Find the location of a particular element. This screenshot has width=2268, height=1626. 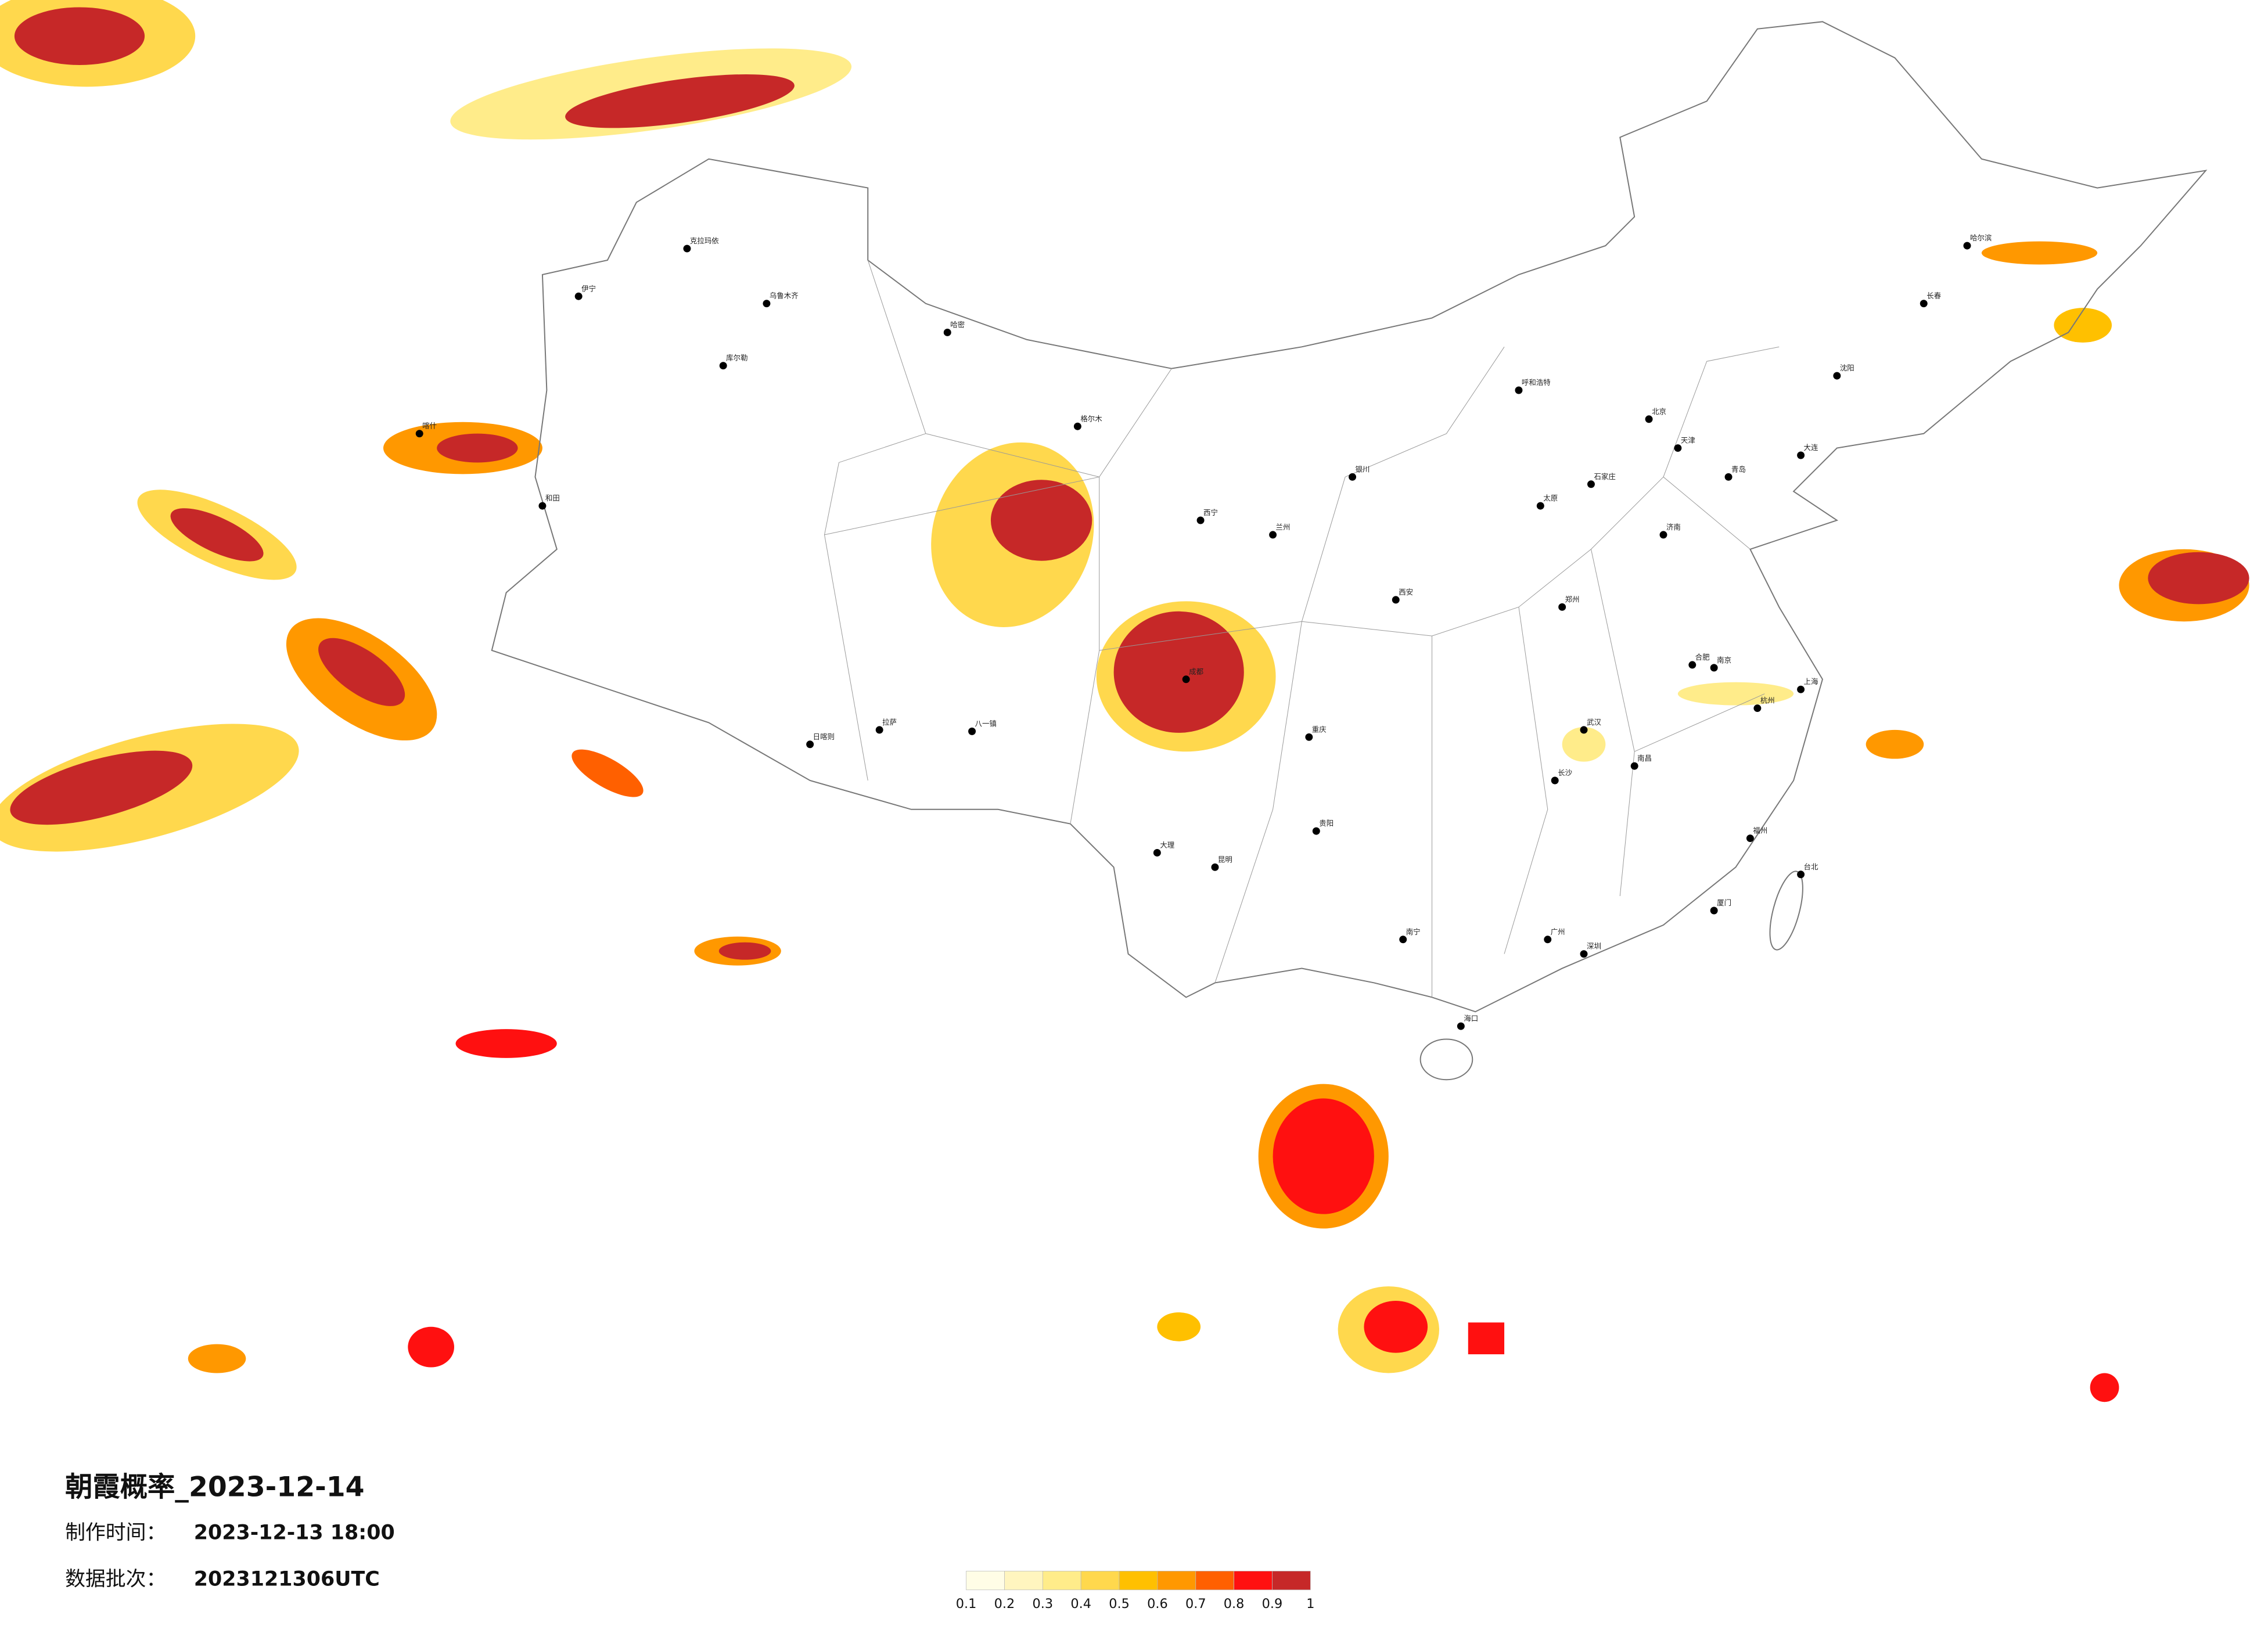

city-label: 哈密 is located at coordinates (957, 325).